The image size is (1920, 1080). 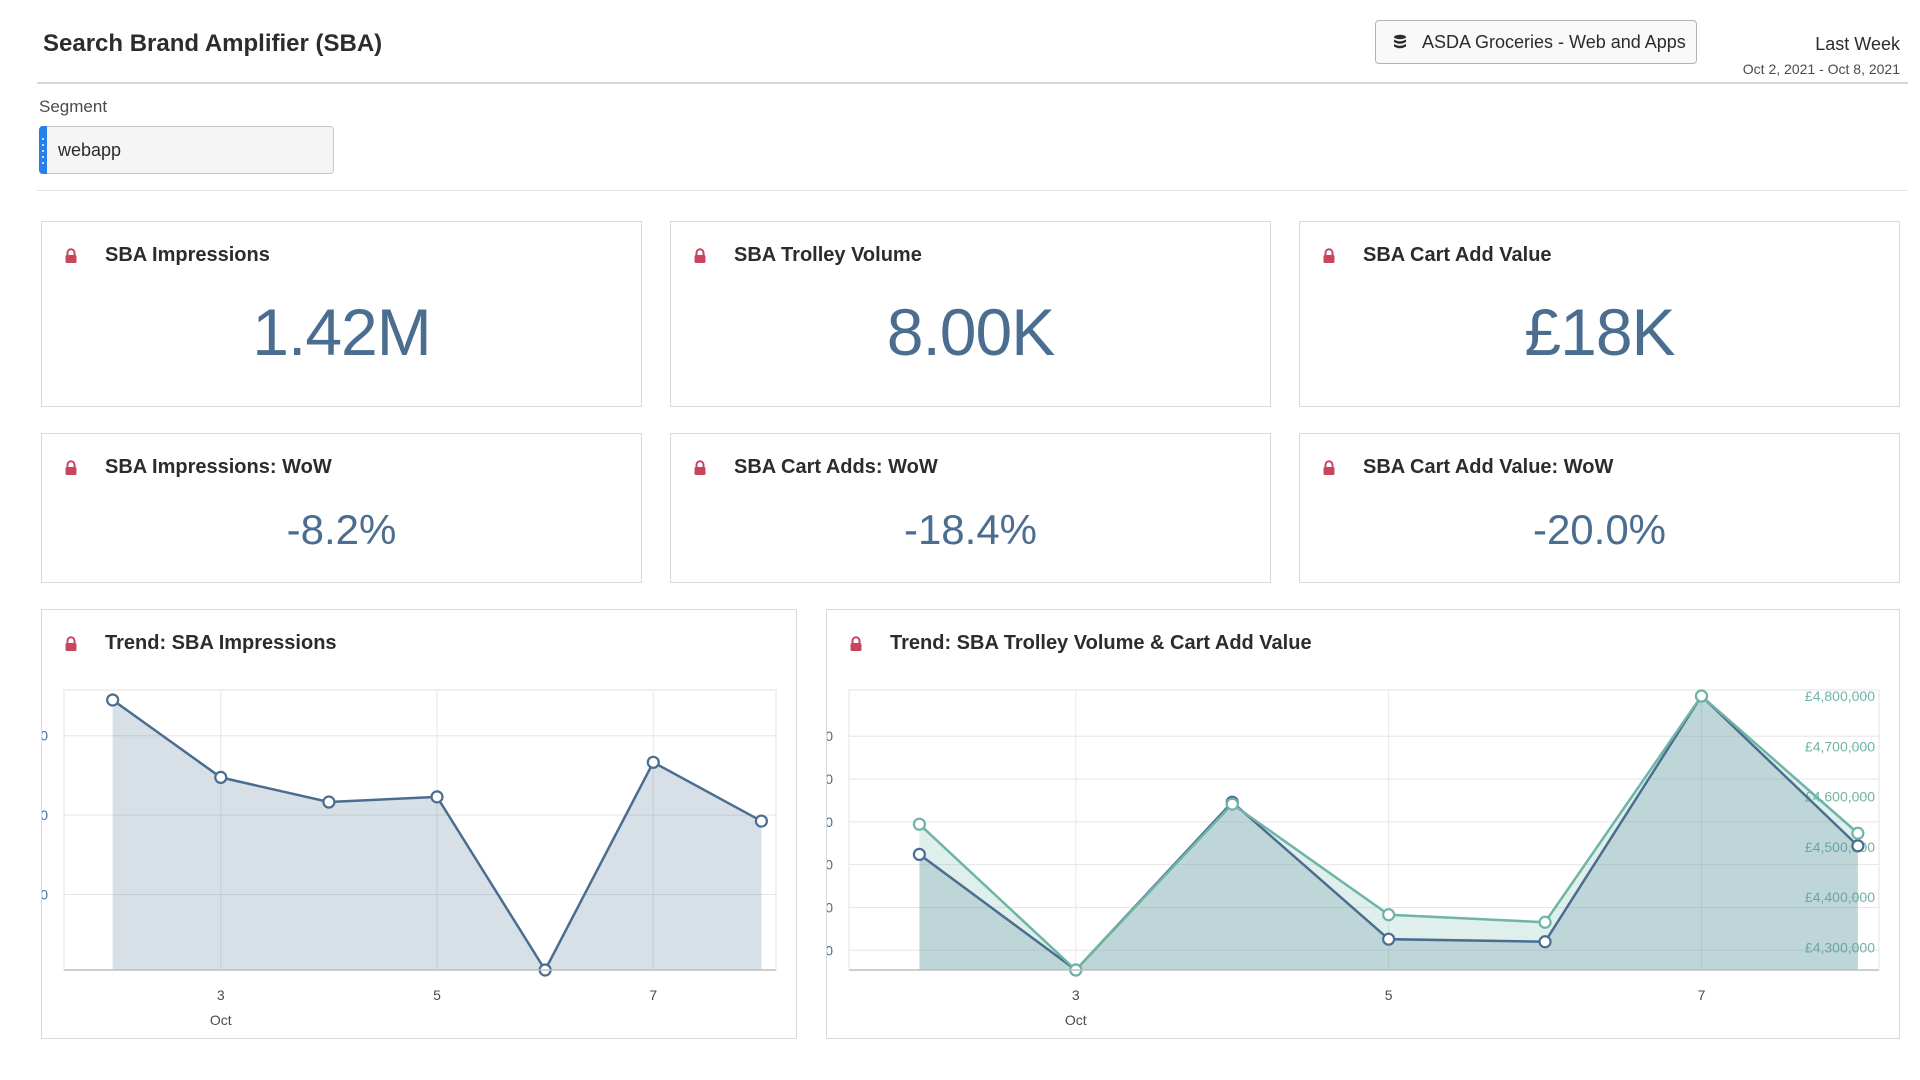 What do you see at coordinates (1488, 467) in the screenshot?
I see `kpi-title: SBA Cart Add Value: WoW` at bounding box center [1488, 467].